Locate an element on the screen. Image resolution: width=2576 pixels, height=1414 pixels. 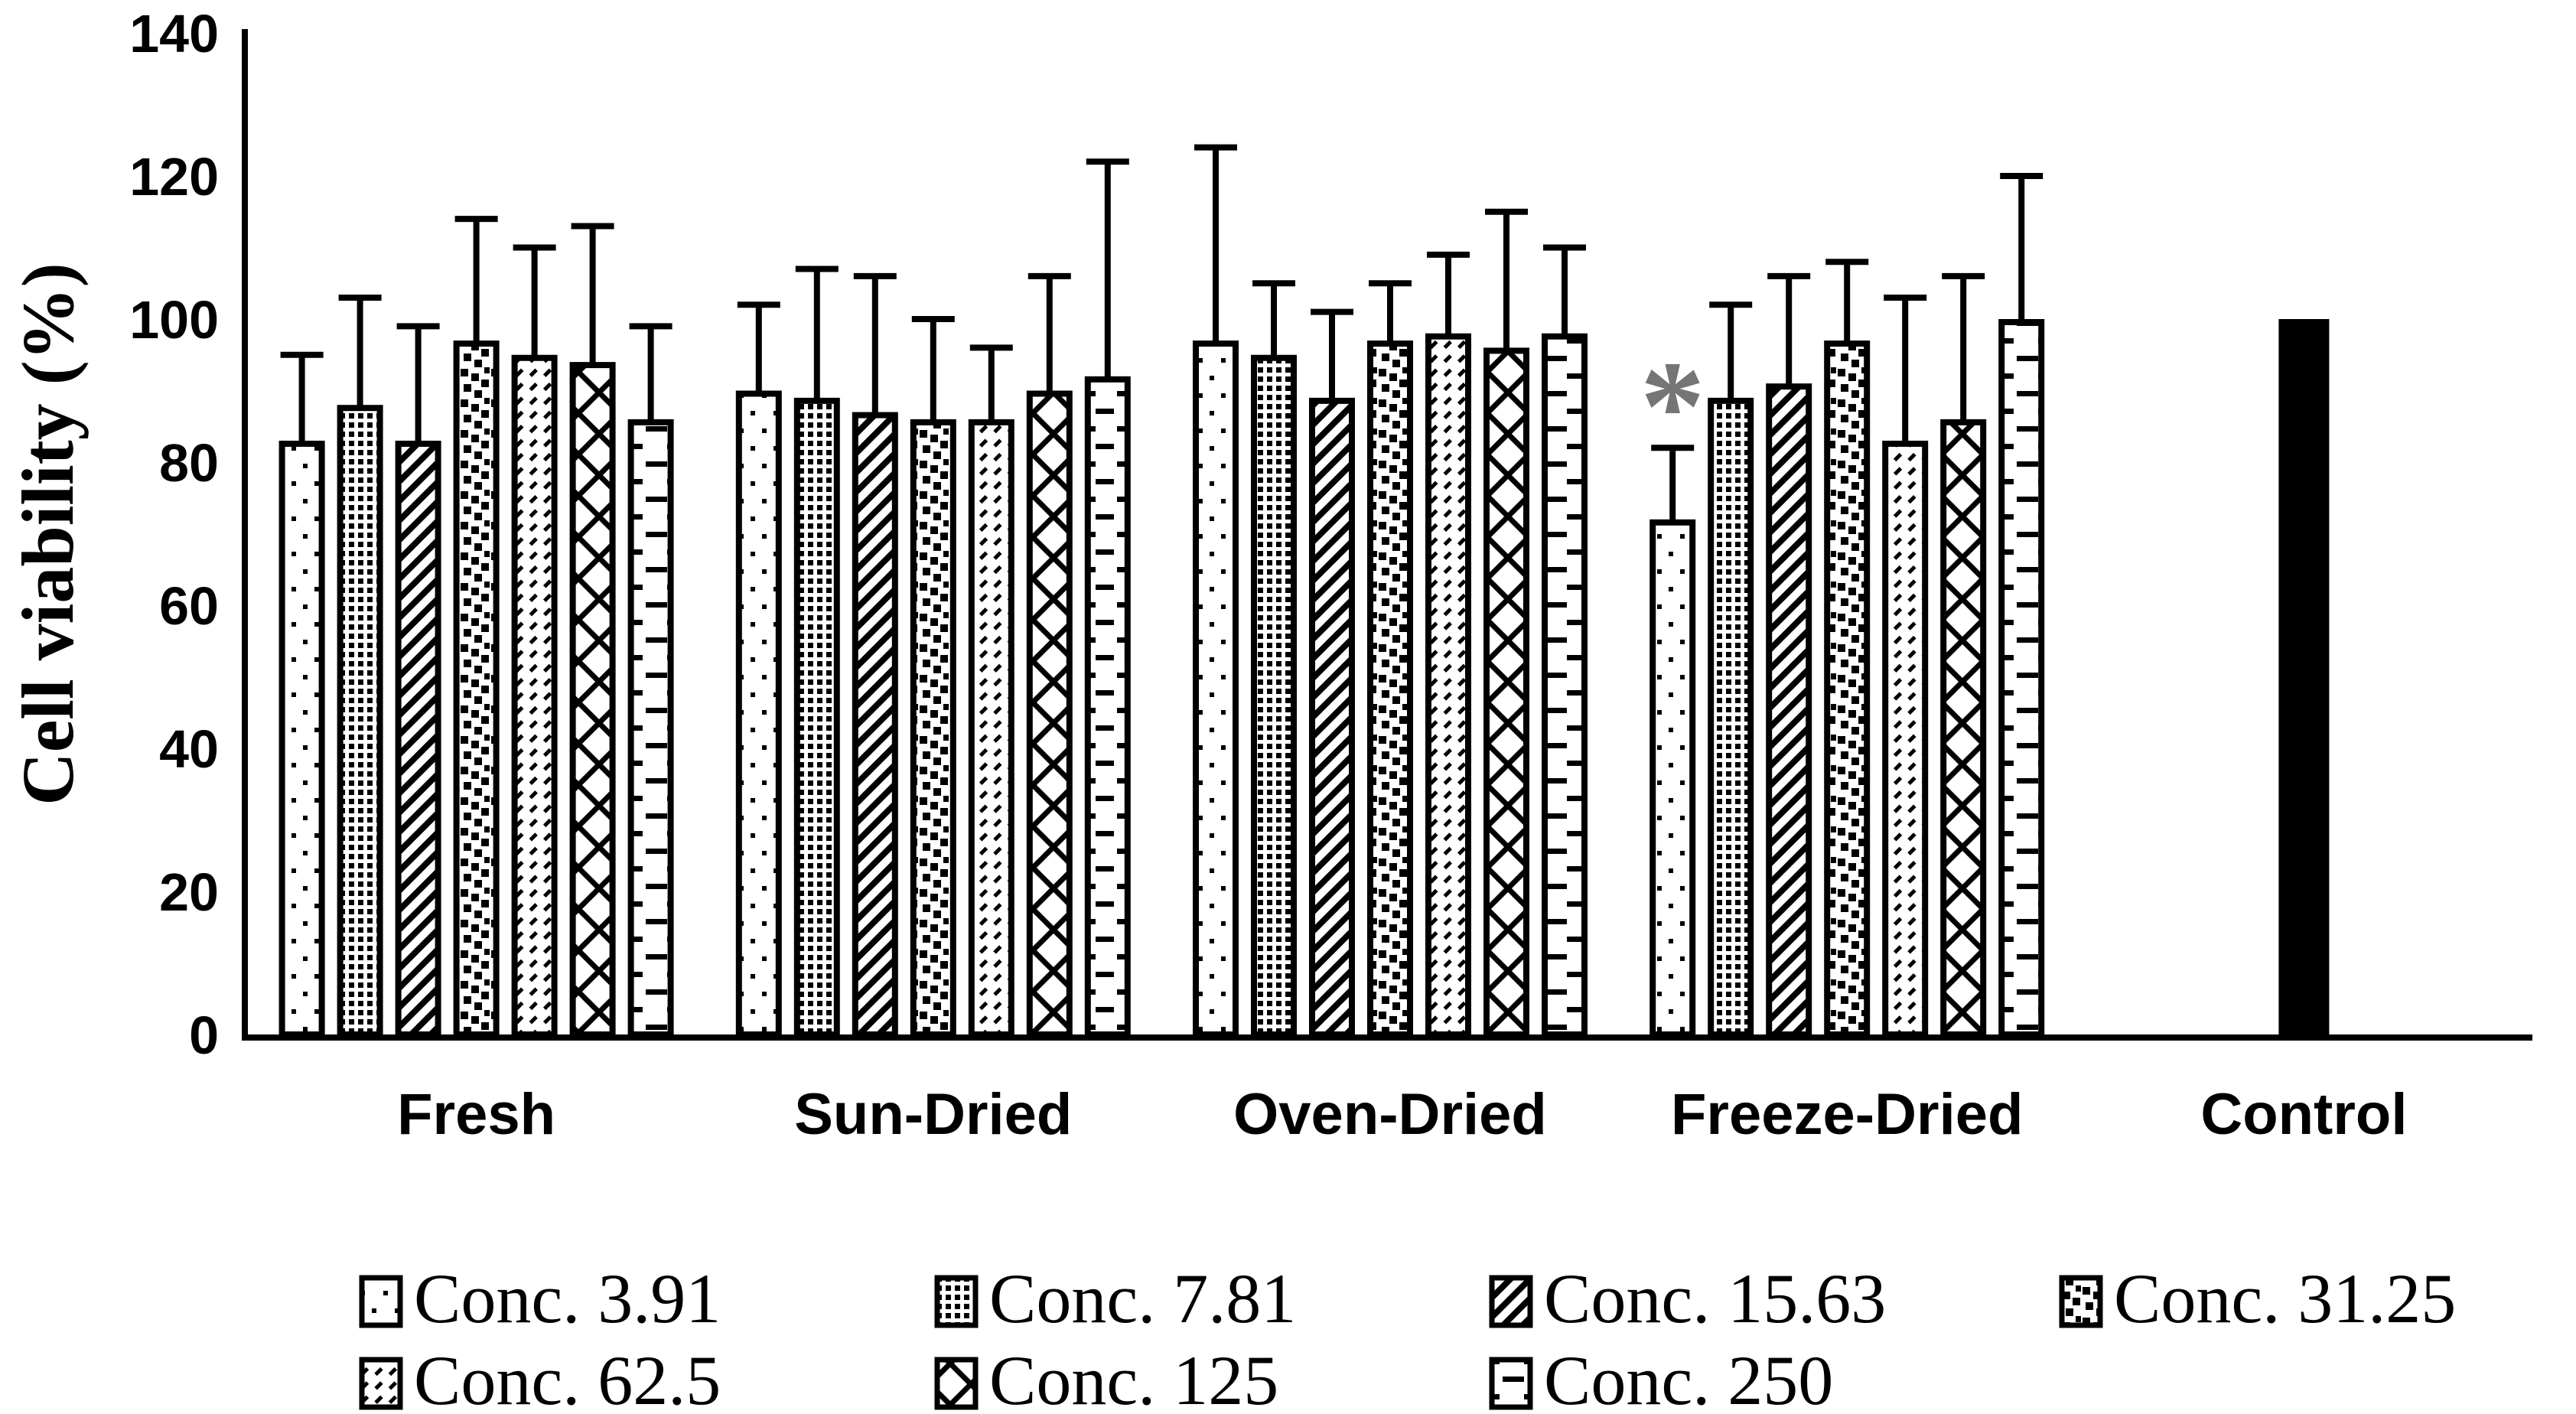
y-tick-label: 80 is located at coordinates (189, 463).